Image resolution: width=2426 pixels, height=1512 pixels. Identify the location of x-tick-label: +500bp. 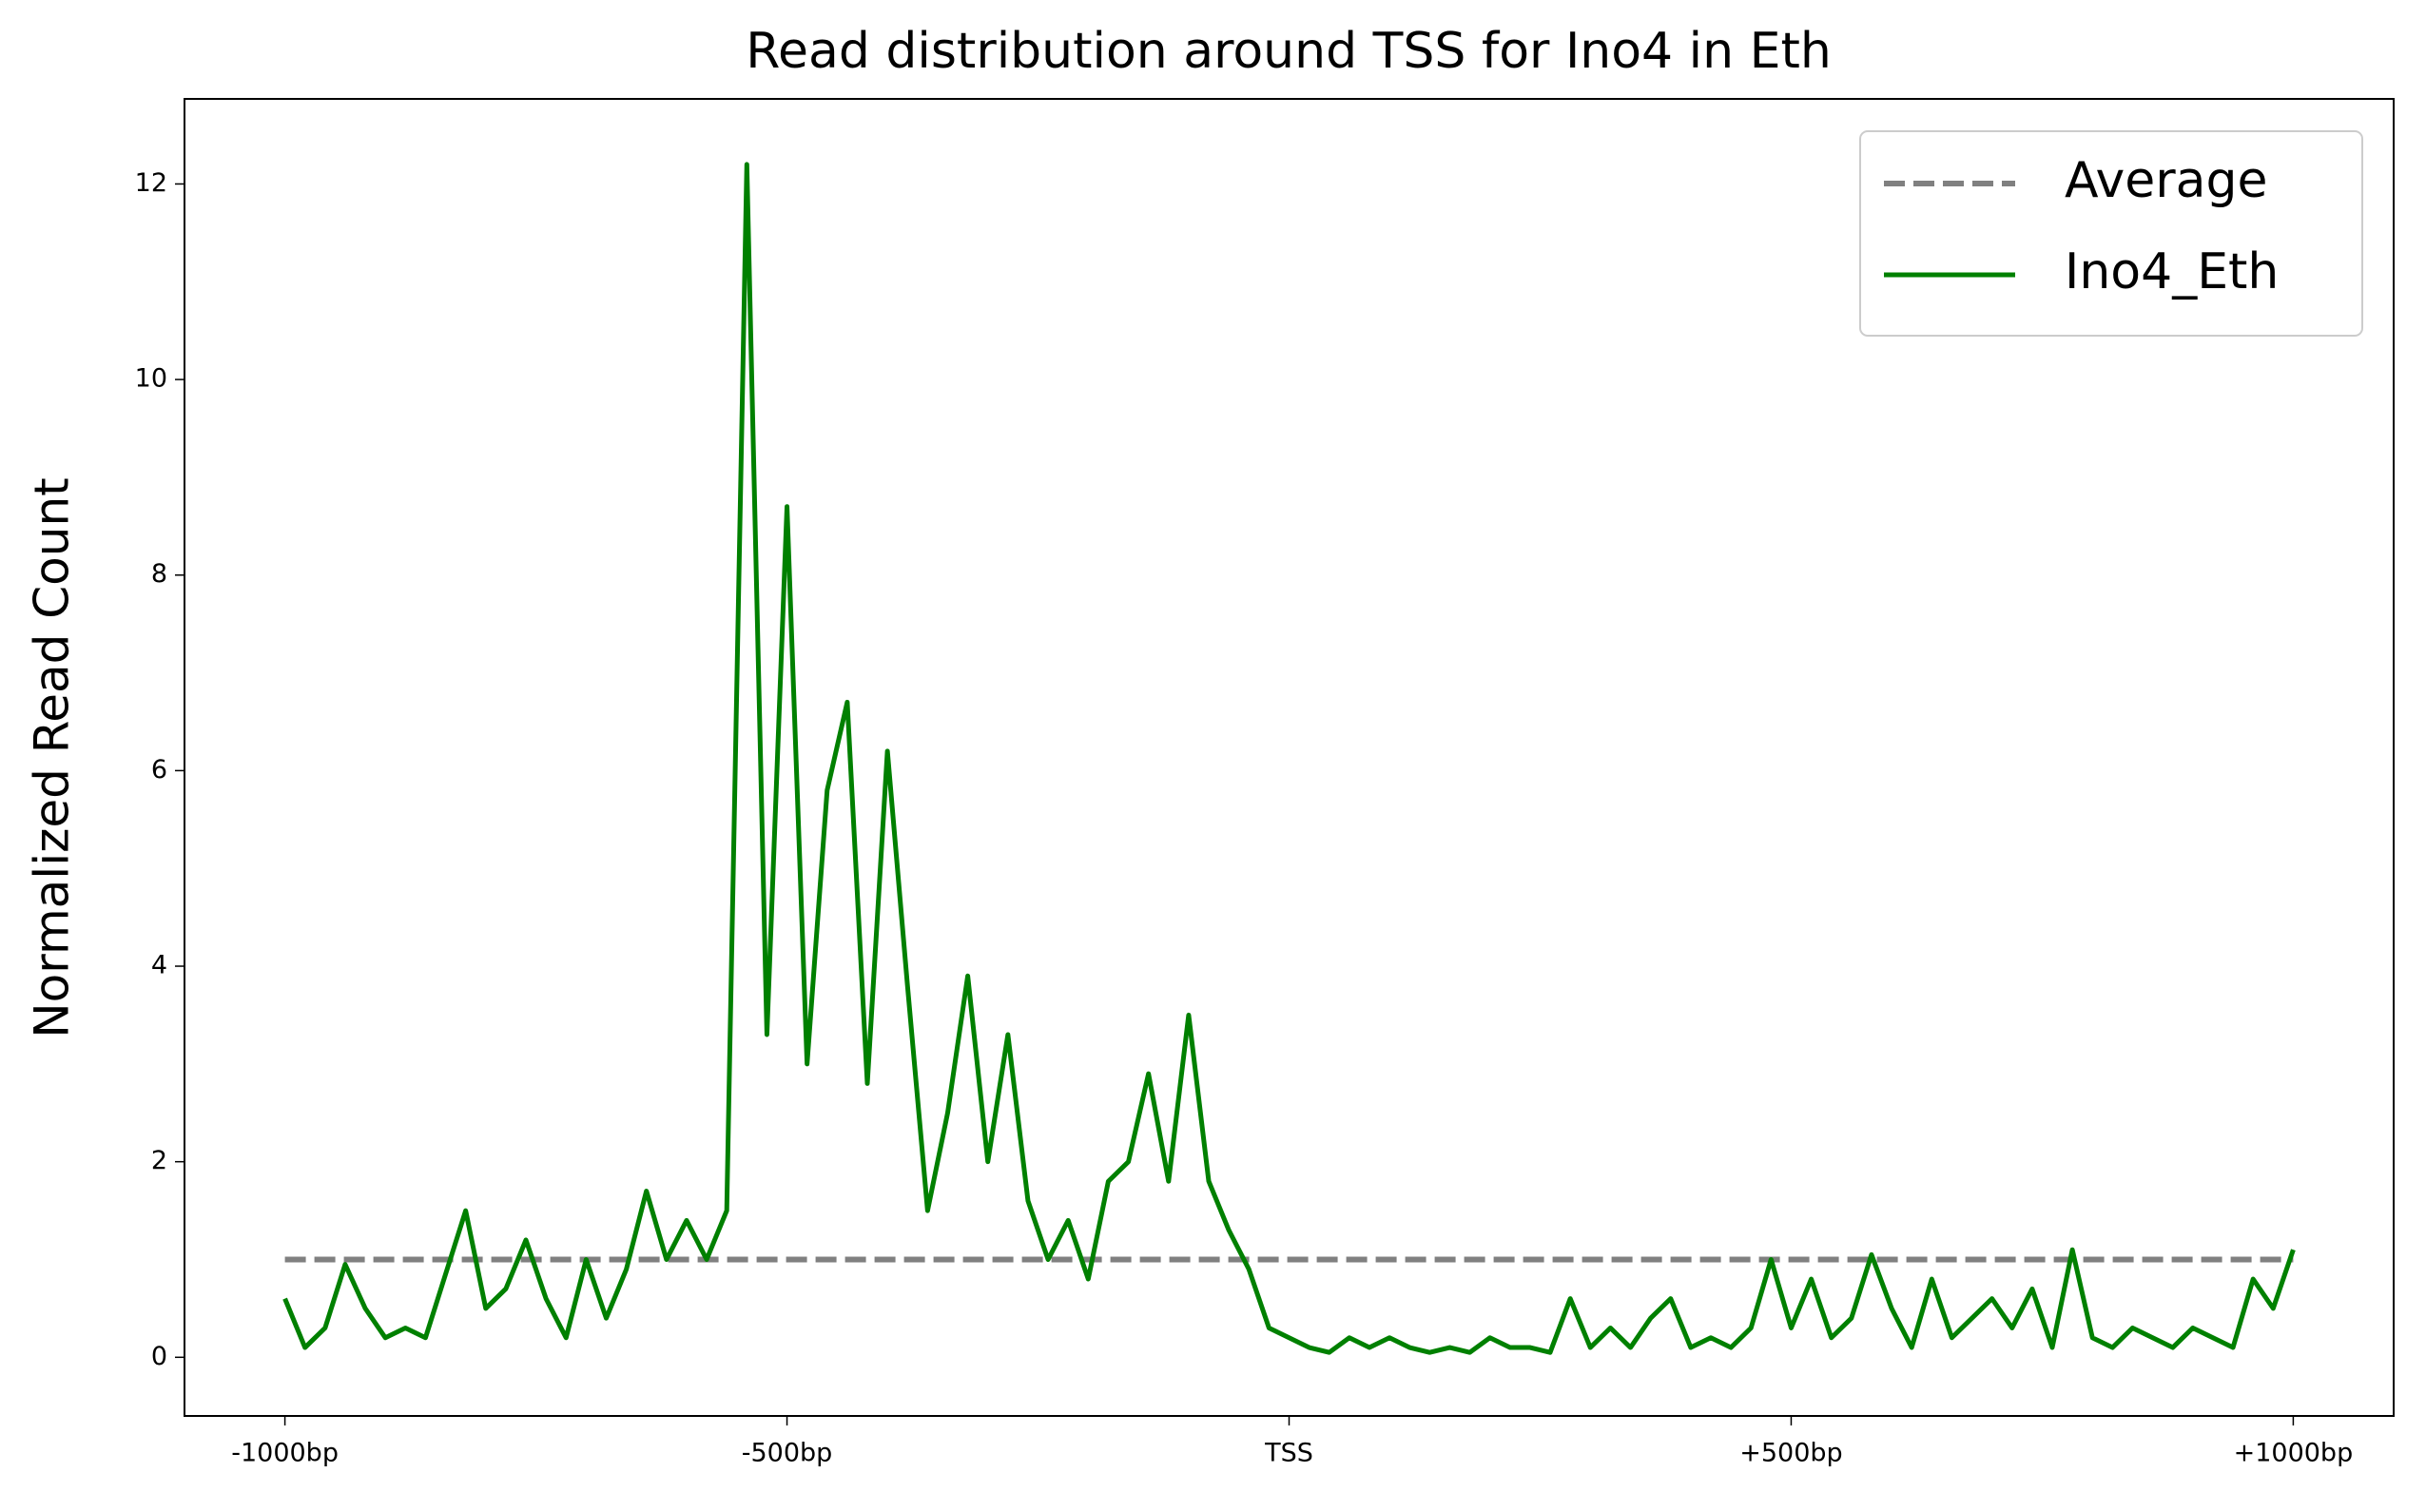
(1790, 1453).